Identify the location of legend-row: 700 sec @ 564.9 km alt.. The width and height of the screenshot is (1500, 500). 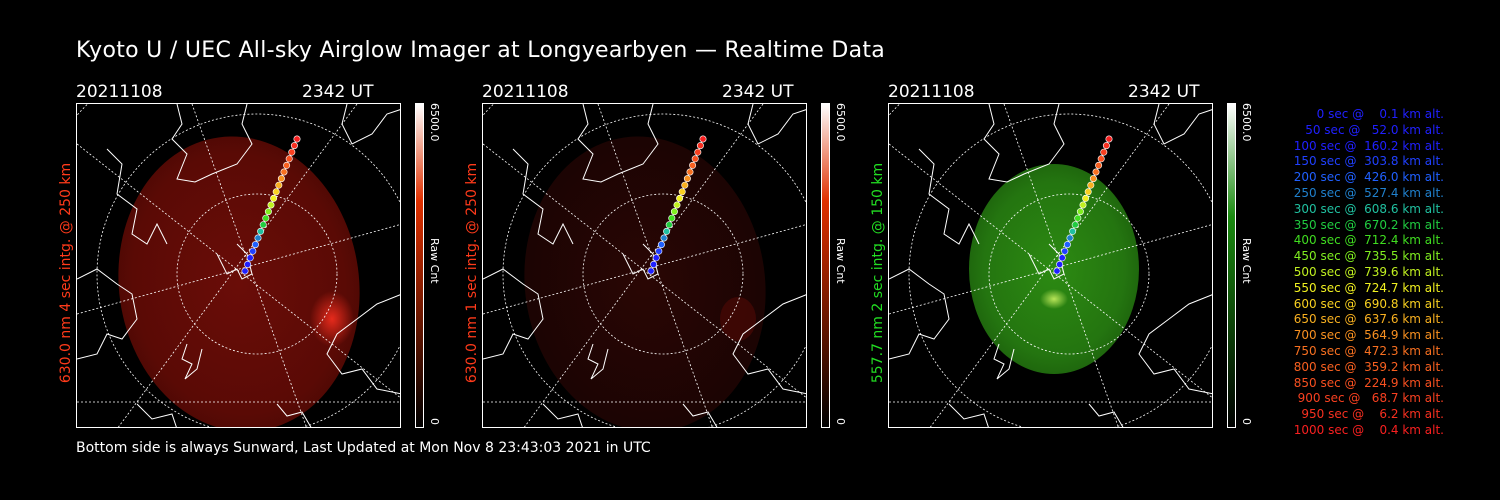
(1366, 335).